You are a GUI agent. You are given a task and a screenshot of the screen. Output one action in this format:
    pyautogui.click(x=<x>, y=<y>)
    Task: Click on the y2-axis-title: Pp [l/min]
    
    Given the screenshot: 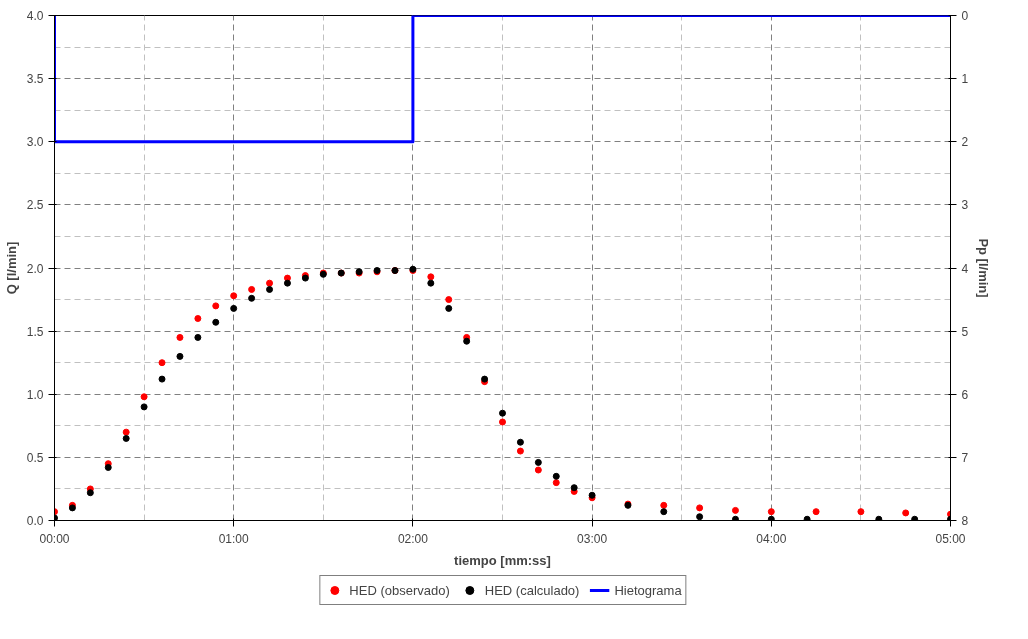 What is the action you would take?
    pyautogui.click(x=984, y=268)
    